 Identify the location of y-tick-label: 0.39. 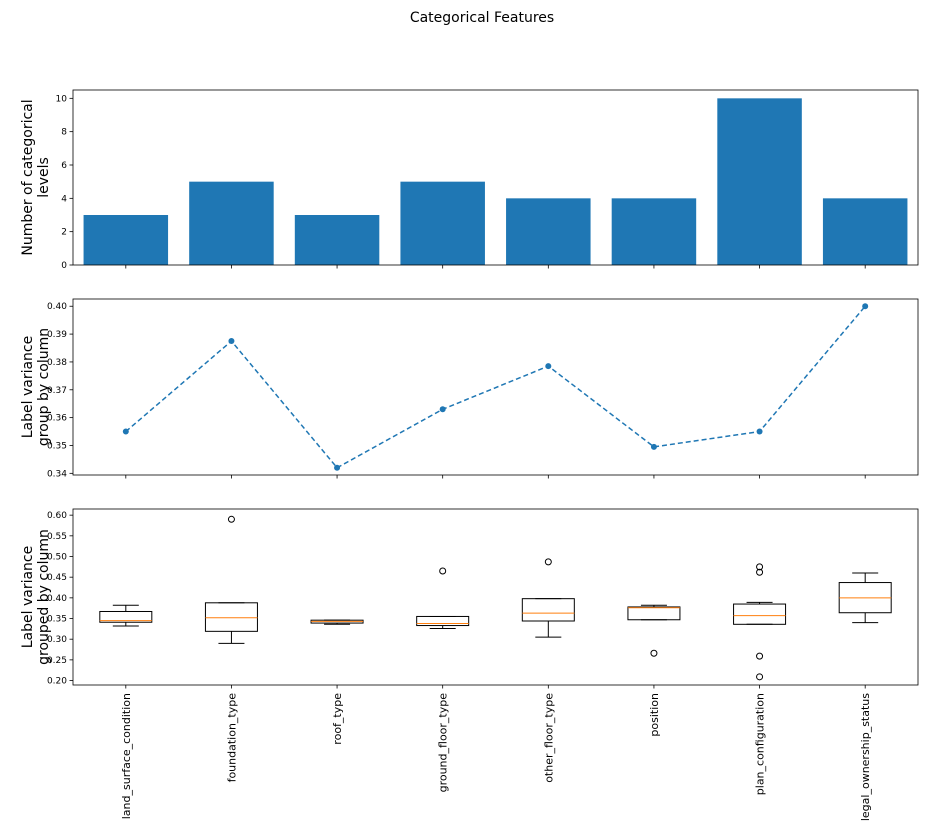
(57, 335).